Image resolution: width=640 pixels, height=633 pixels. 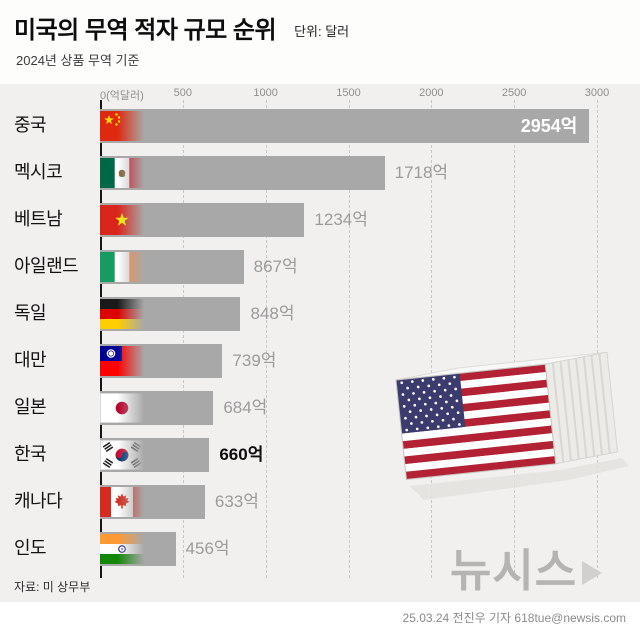 I want to click on newsis-logo-text: 뉴시스, so click(x=514, y=570).